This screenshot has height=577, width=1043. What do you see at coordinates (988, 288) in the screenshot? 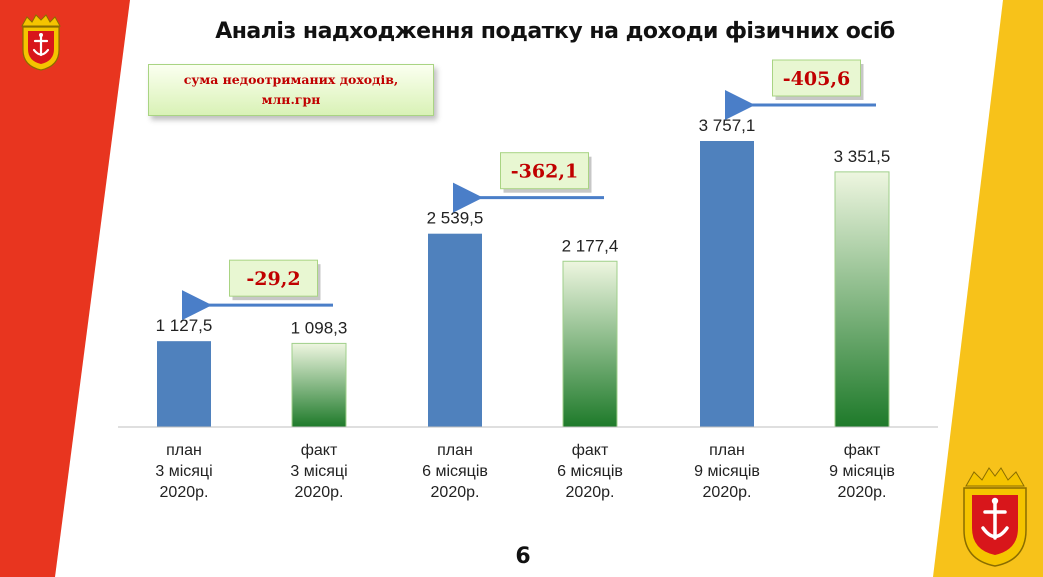
I see `right-yellow-stripe` at bounding box center [988, 288].